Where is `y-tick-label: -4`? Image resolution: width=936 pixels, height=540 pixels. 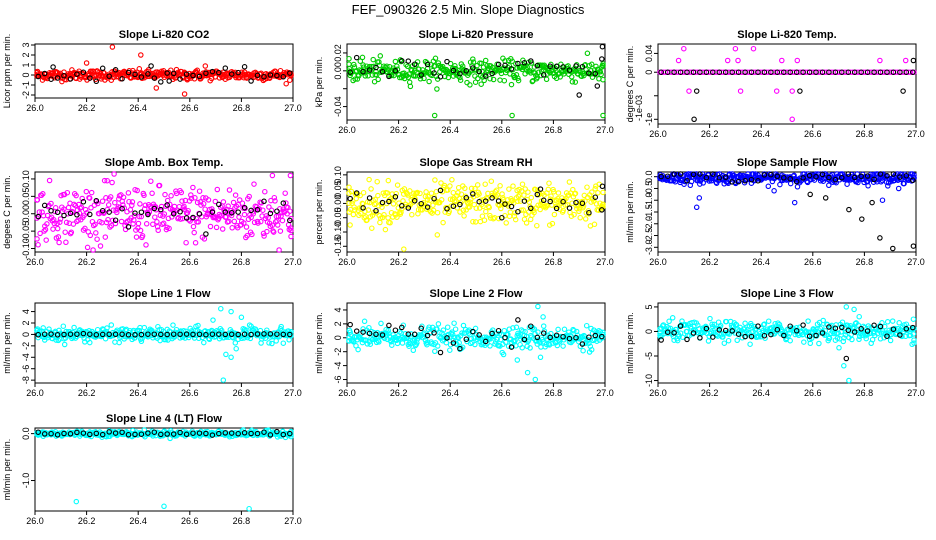
y-tick-label: -4 is located at coordinates (26, 357).